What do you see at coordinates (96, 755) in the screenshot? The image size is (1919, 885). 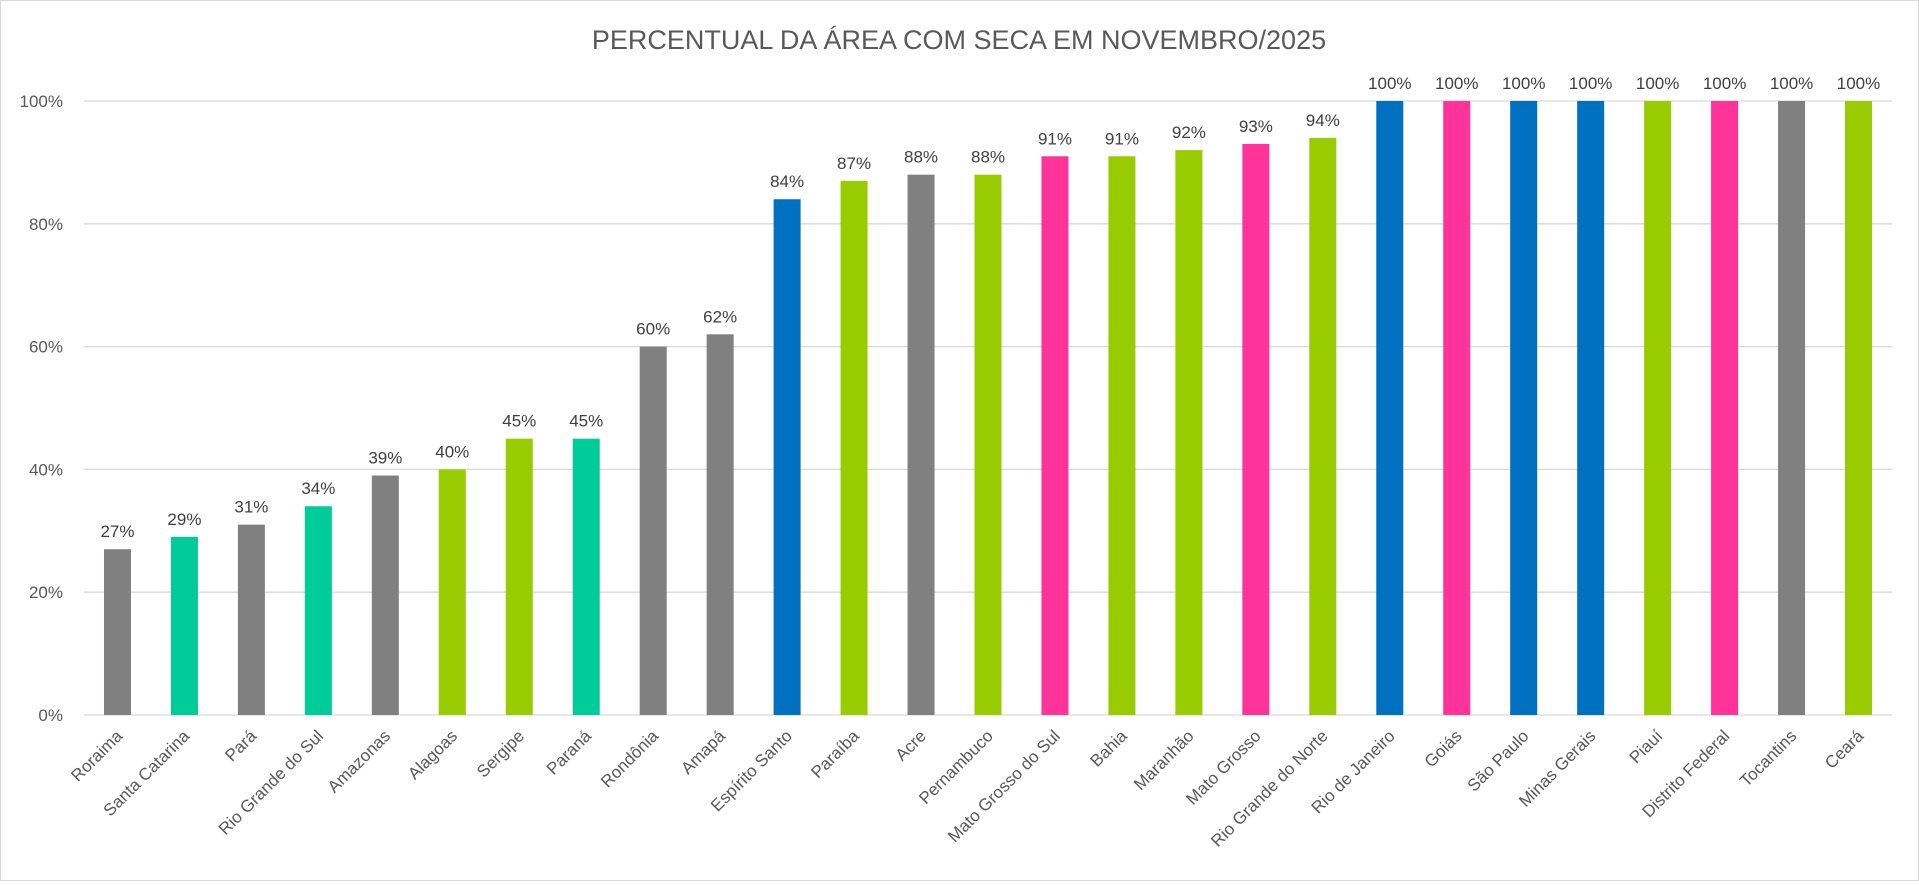 I see `x-tick-label: Roraima` at bounding box center [96, 755].